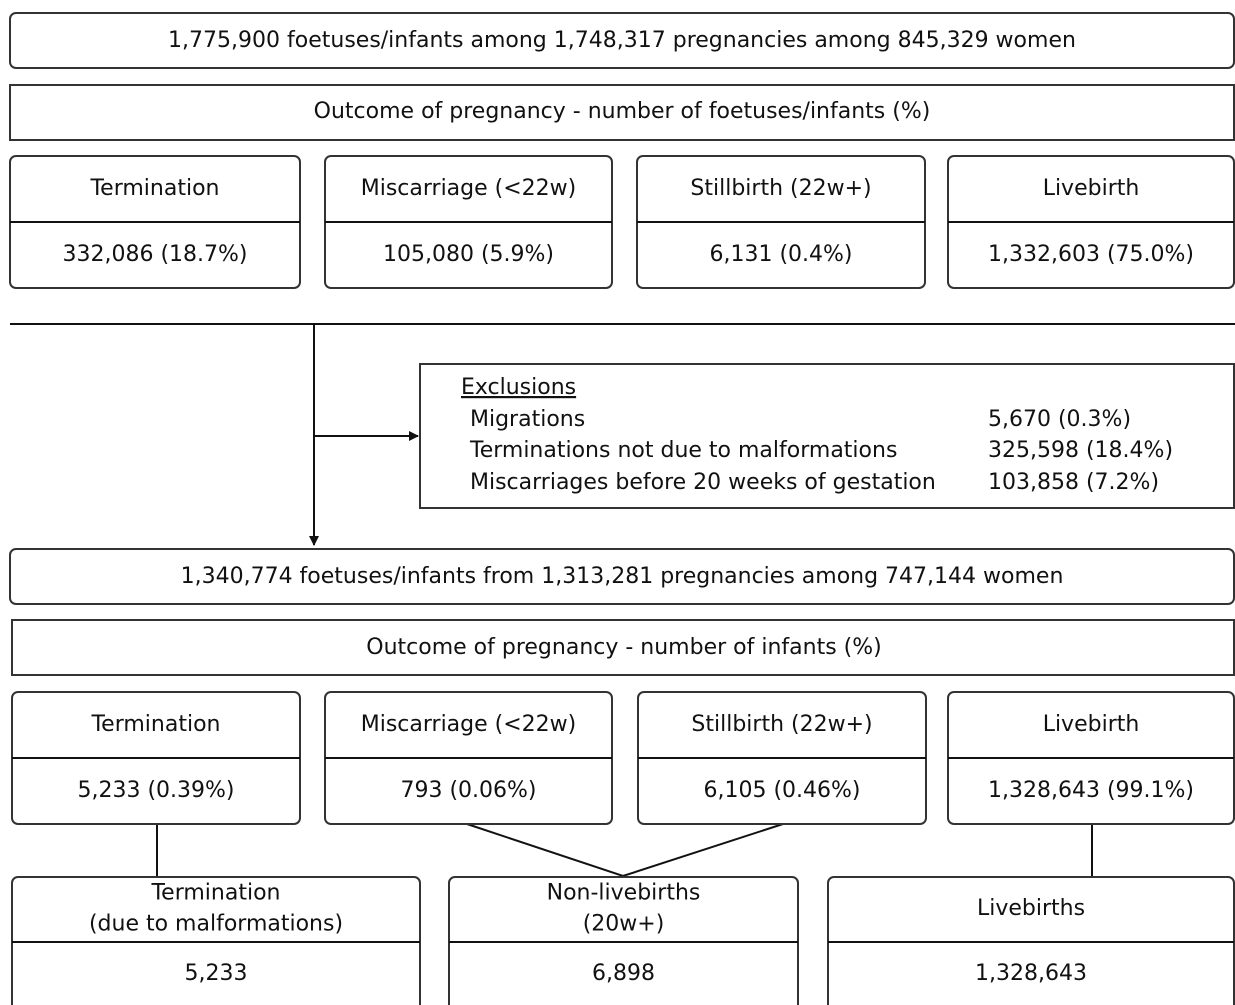 This screenshot has height=1005, width=1235. Describe the element at coordinates (623, 973) in the screenshot. I see `final-value: 6,898` at that location.